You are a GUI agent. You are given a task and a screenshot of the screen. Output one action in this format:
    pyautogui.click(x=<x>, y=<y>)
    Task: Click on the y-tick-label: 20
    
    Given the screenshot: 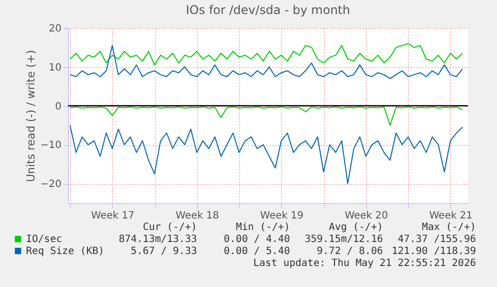 What is the action you would take?
    pyautogui.click(x=55, y=29)
    